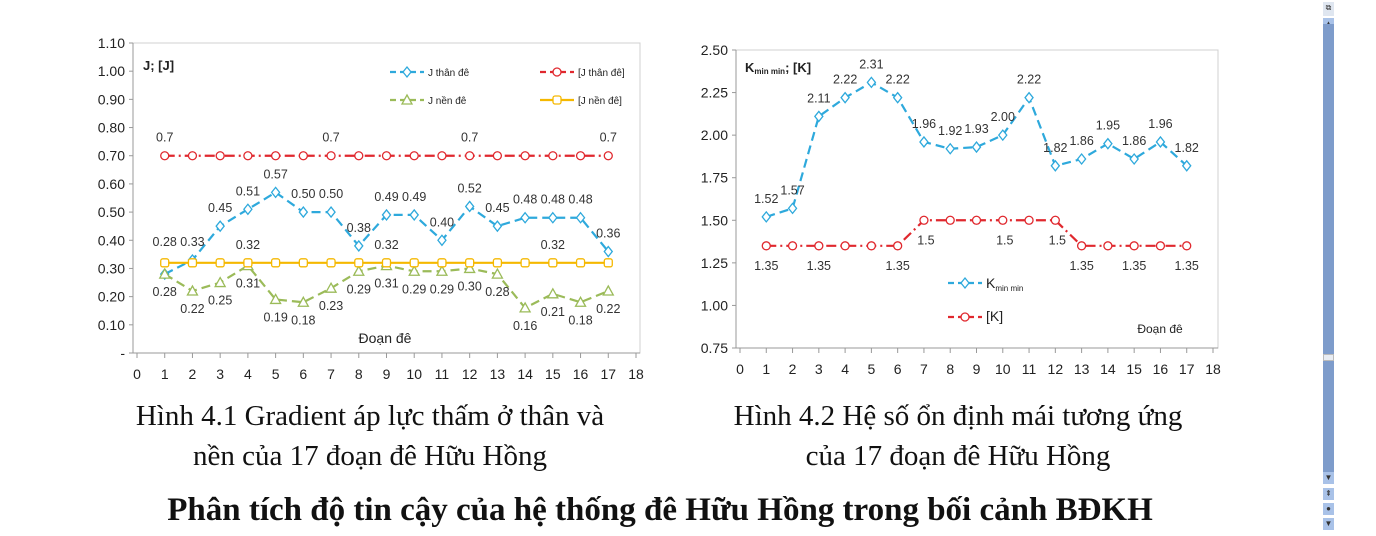  I want to click on y-axis-title: Kmin min; [K], so click(778, 68).